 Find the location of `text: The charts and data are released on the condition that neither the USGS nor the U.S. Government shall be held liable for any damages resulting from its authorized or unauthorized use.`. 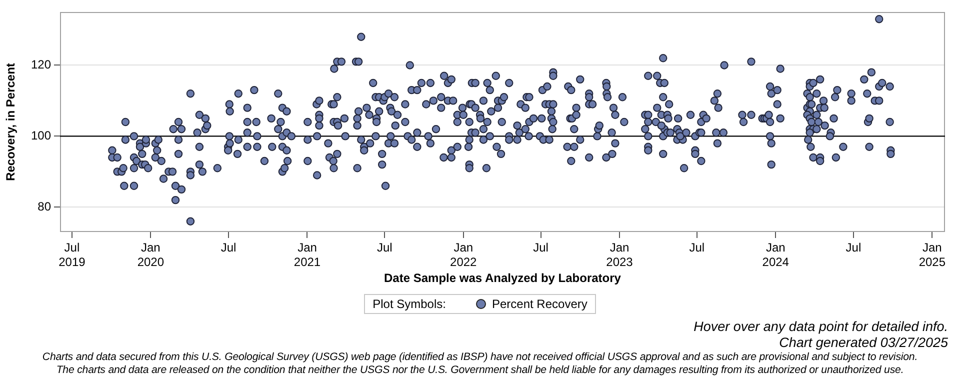

text: The charts and data are released on the condition that neither the USGS nor the U.S. Government shall be held liable for any damages resulting from its authorized or unauthorized use. is located at coordinates (480, 370).